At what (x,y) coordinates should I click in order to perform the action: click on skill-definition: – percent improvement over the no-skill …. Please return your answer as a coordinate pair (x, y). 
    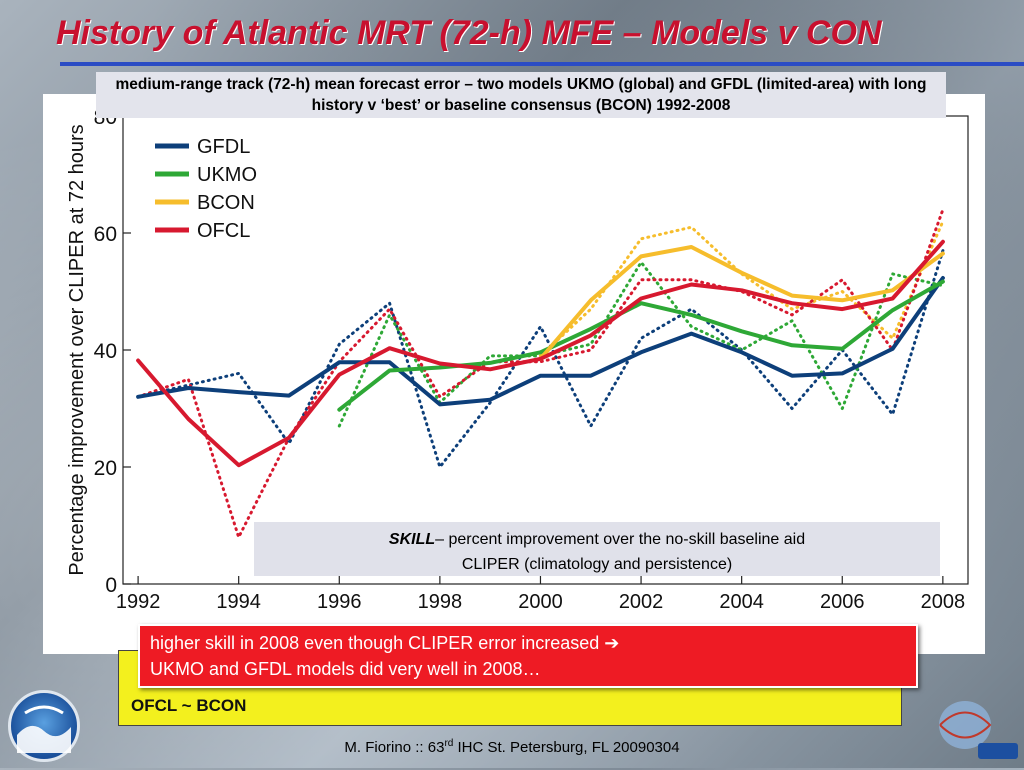
    Looking at the image, I should click on (620, 539).